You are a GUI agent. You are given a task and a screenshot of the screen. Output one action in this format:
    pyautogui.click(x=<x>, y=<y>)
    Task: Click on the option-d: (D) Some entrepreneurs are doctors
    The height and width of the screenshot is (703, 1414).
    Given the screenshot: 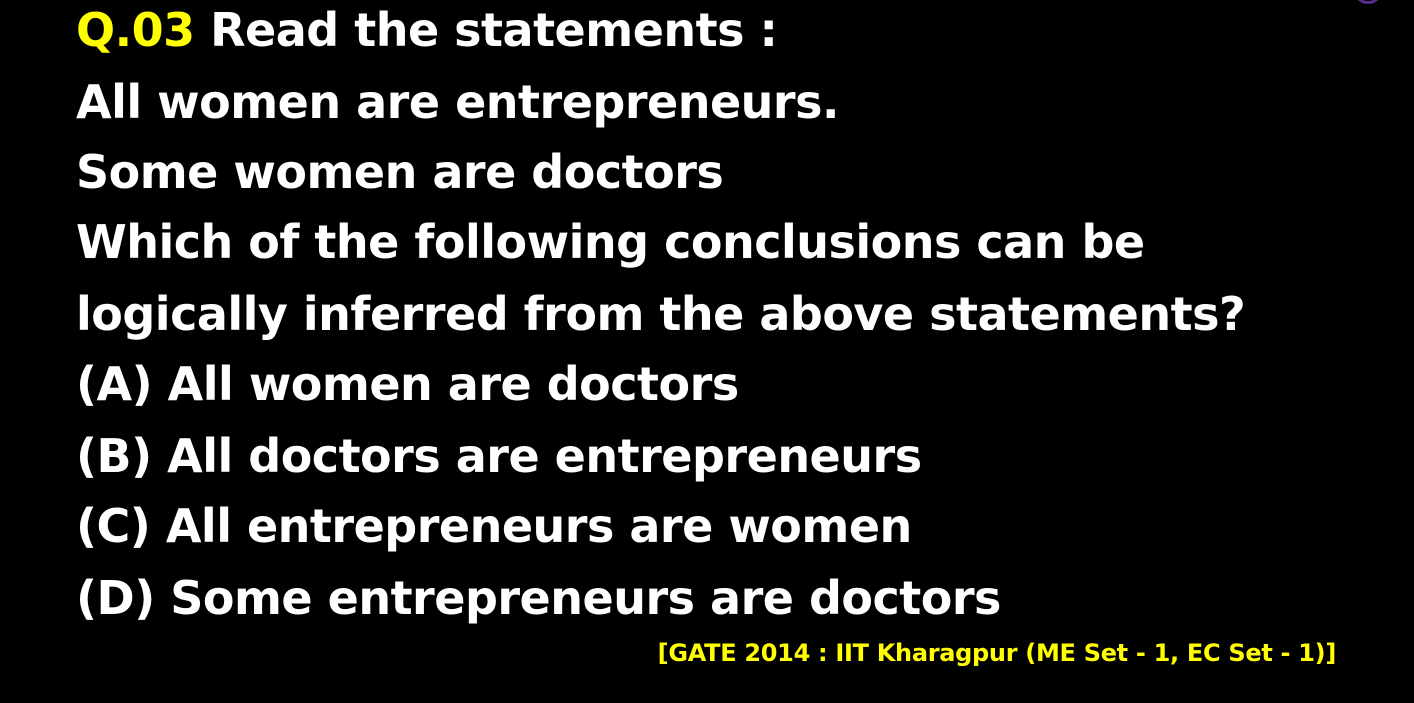 What is the action you would take?
    pyautogui.click(x=538, y=598)
    